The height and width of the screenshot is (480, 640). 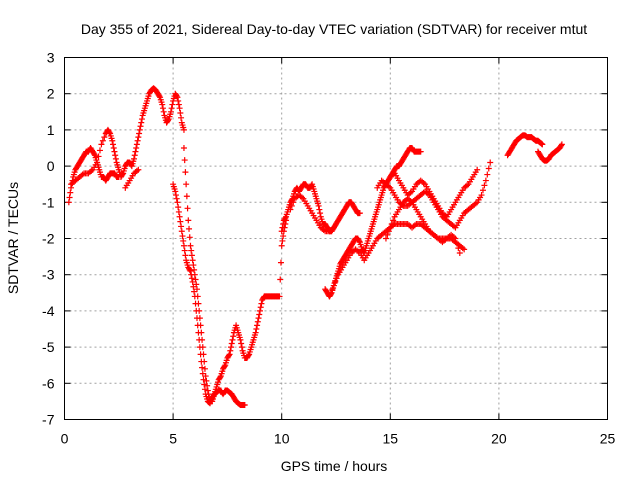 I want to click on series-track-k, so click(x=434, y=193).